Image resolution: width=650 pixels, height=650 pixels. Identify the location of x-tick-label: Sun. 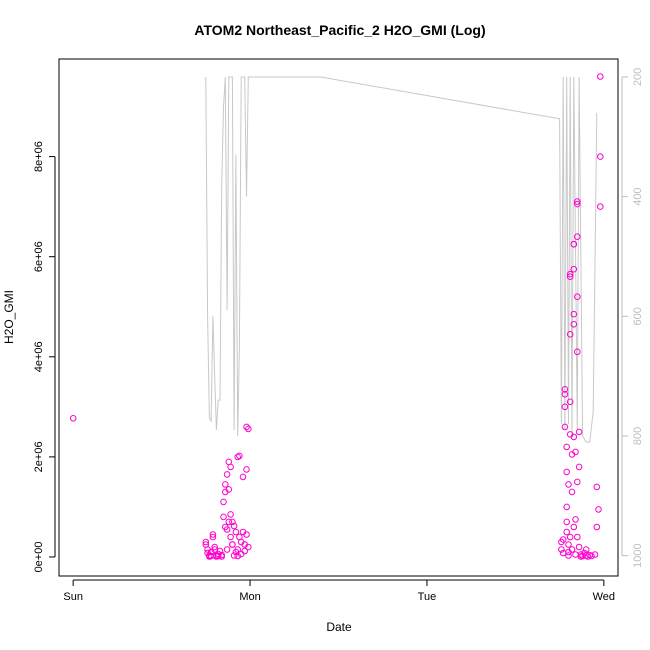
(73, 597).